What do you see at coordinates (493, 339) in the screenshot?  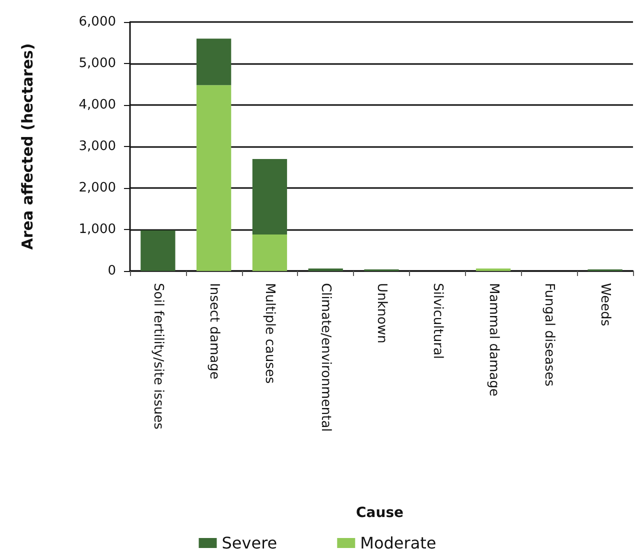 I see `x-tick-label: Mammal damage` at bounding box center [493, 339].